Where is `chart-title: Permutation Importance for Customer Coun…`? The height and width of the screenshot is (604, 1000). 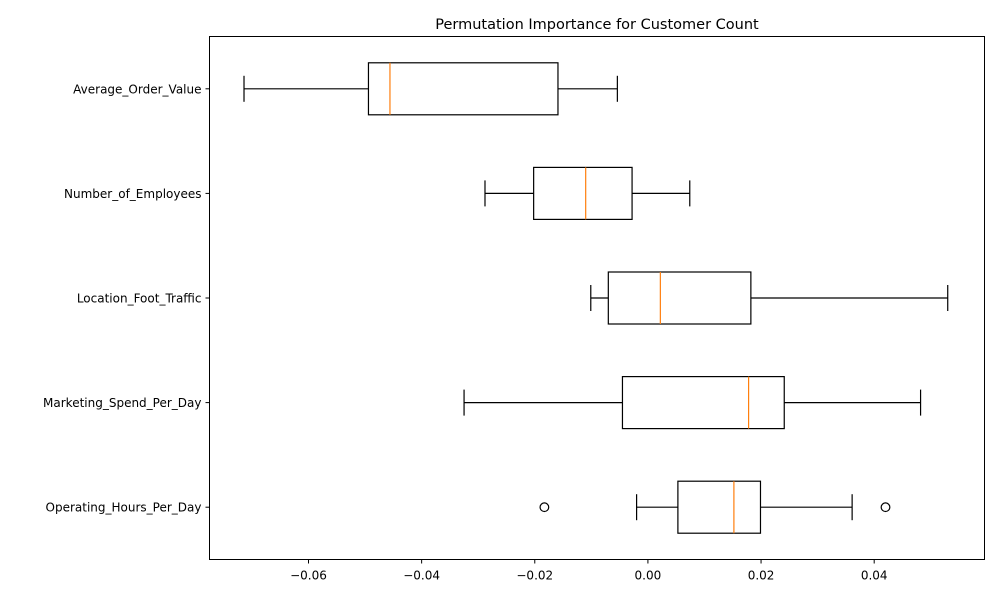
chart-title: Permutation Importance for Customer Coun… is located at coordinates (597, 25).